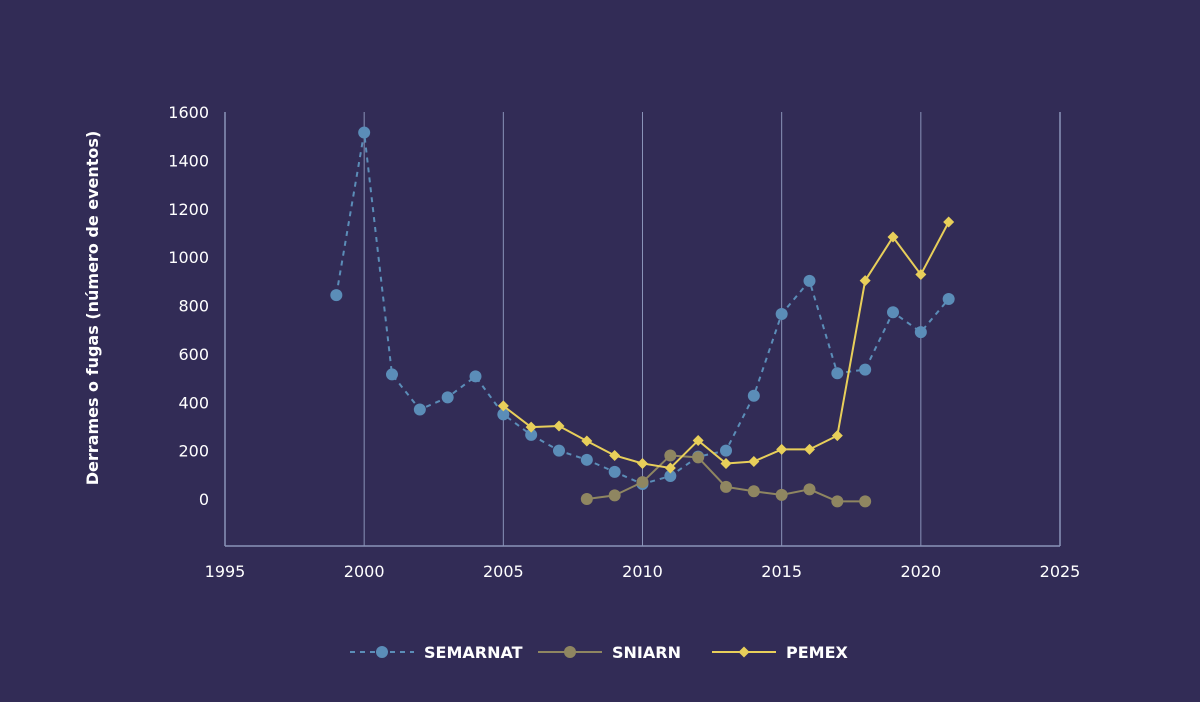 This screenshot has height=702, width=1200. Describe the element at coordinates (920, 332) in the screenshot. I see `point-semarnat-2020` at that location.